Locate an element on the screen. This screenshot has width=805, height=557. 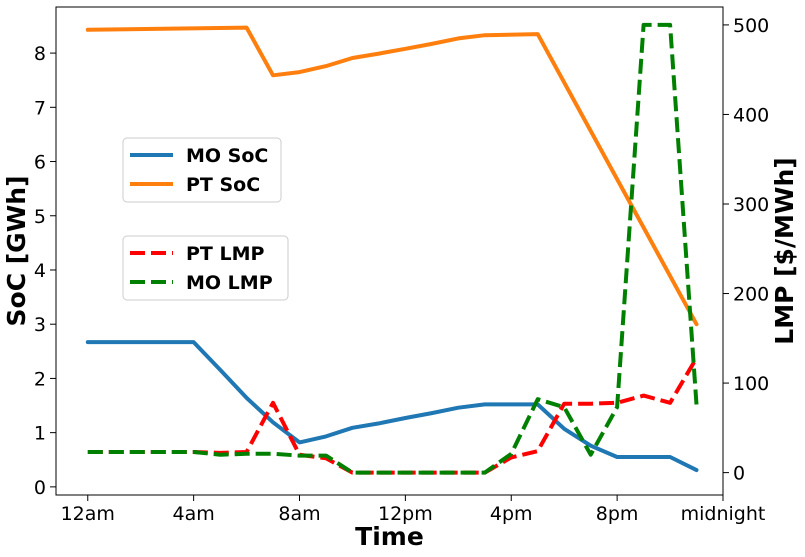
y-right-tick-label: 500 is located at coordinates (751, 26).